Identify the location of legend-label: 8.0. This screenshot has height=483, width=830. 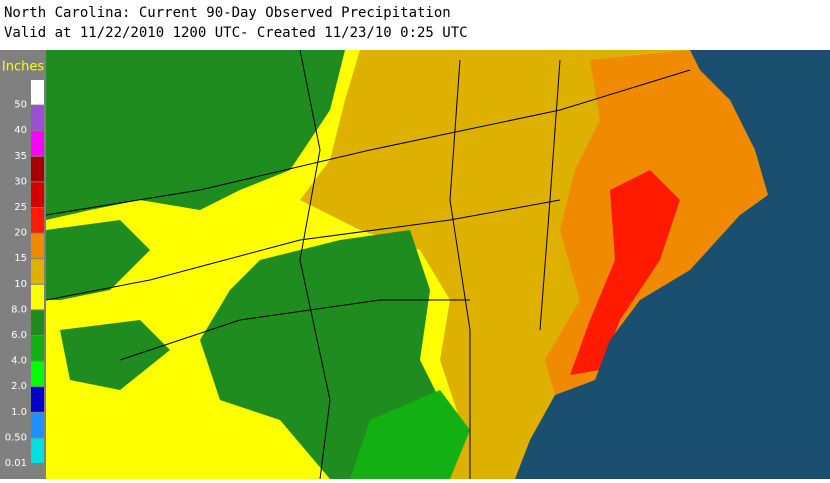
(19, 309).